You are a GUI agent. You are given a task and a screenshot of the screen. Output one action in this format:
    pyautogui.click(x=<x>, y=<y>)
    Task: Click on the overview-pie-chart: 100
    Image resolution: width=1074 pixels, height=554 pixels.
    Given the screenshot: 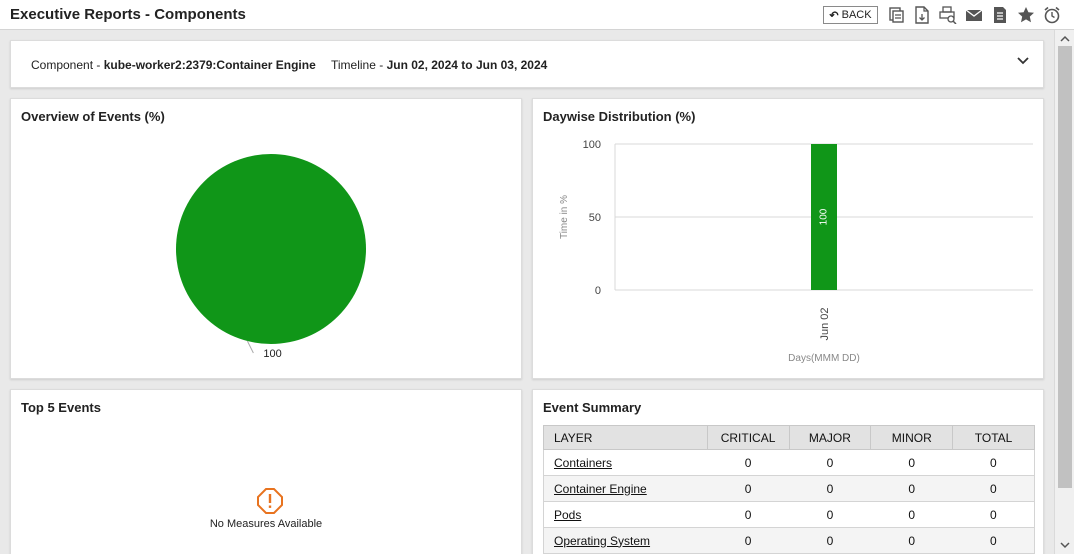 What is the action you would take?
    pyautogui.click(x=271, y=257)
    